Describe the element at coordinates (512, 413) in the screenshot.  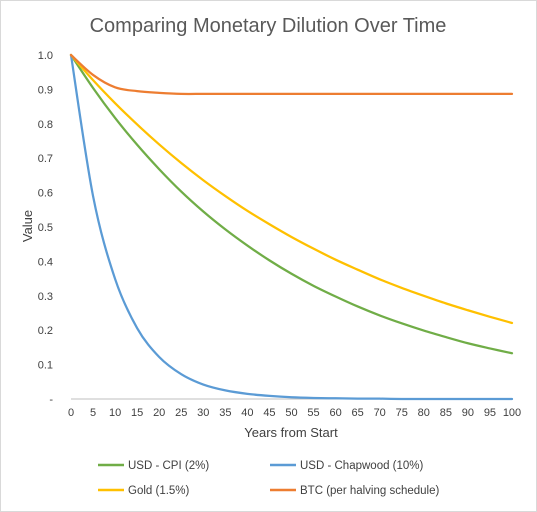
I see `x-tick-label: 100` at that location.